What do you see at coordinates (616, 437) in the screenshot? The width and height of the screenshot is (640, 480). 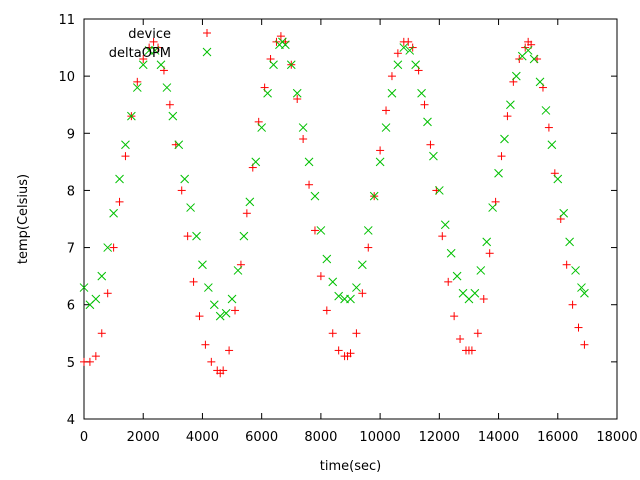 I see `x-tick-label: 18000` at bounding box center [616, 437].